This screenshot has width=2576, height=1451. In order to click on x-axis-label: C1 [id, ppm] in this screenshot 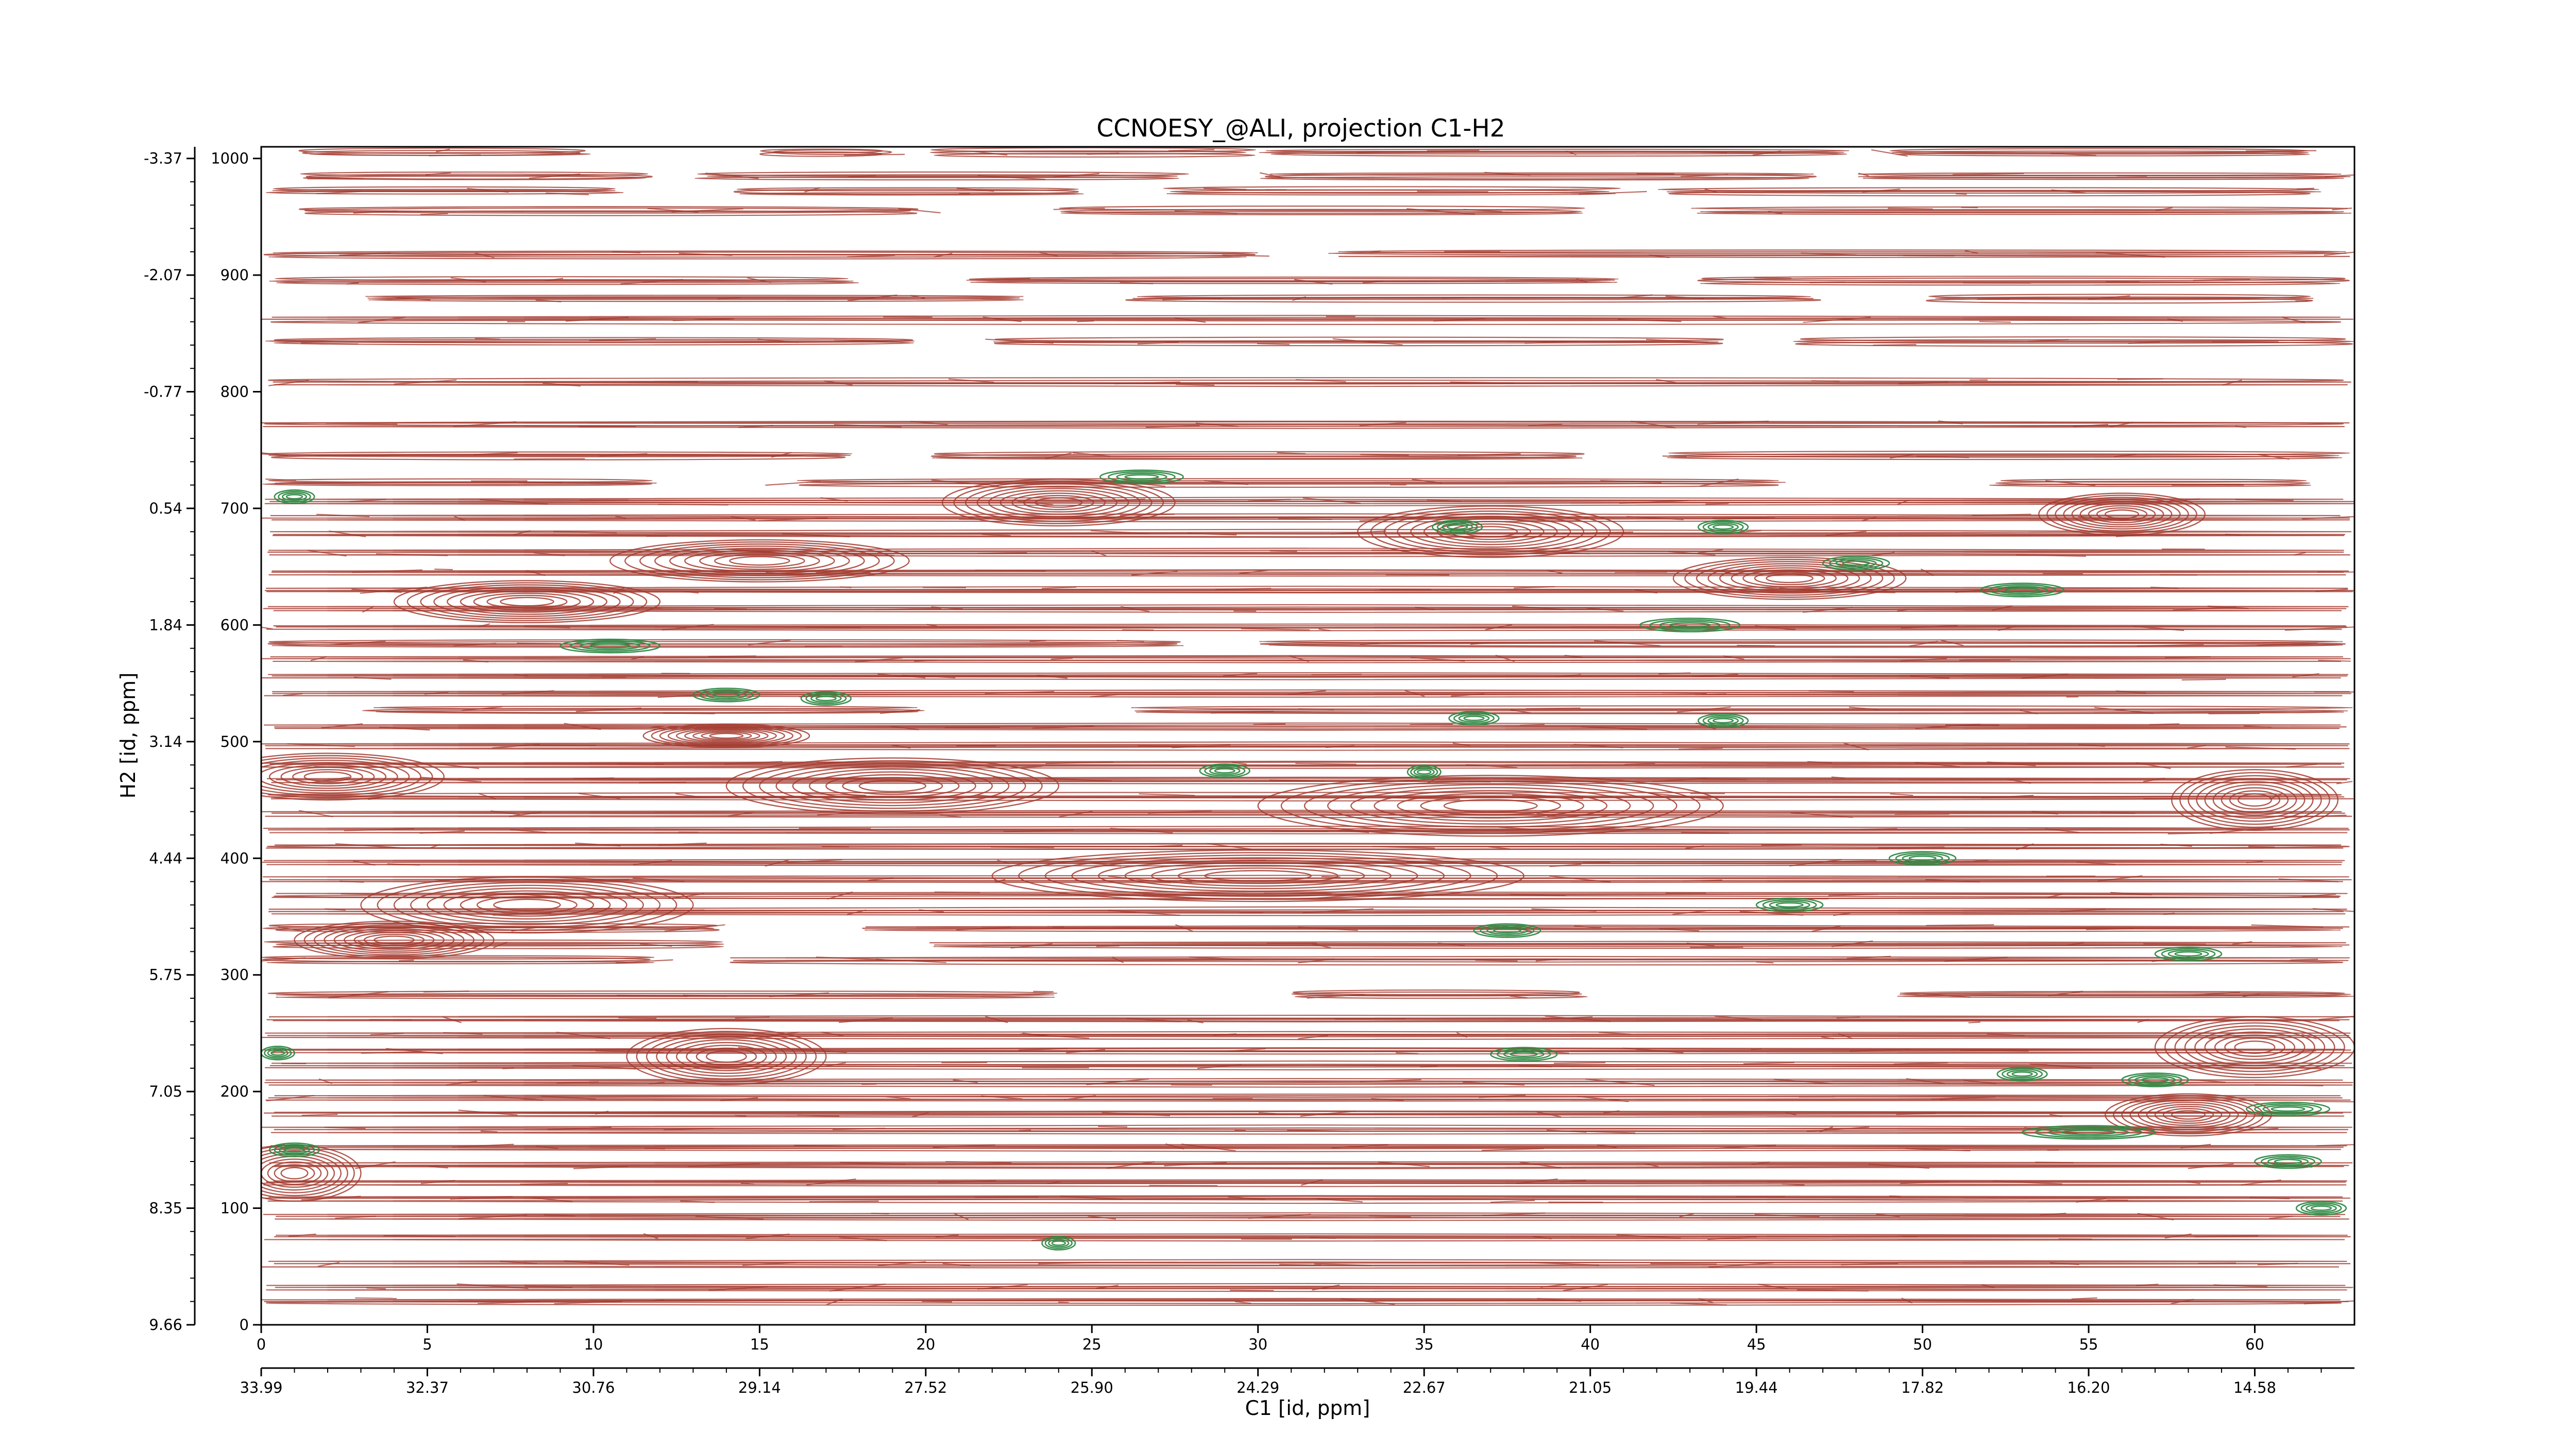, I will do `click(1307, 1408)`.